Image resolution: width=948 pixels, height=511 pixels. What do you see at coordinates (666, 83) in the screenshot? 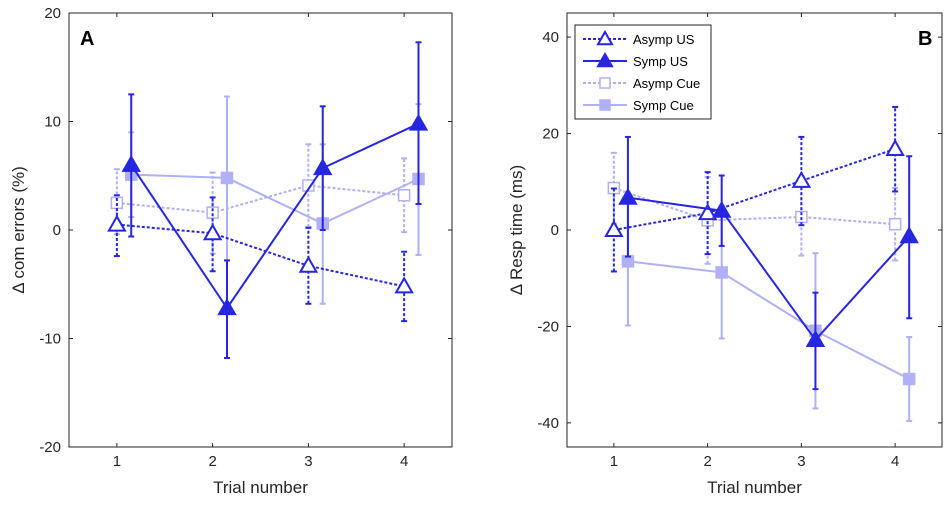
I see `legend-label: Asymp Cue` at bounding box center [666, 83].